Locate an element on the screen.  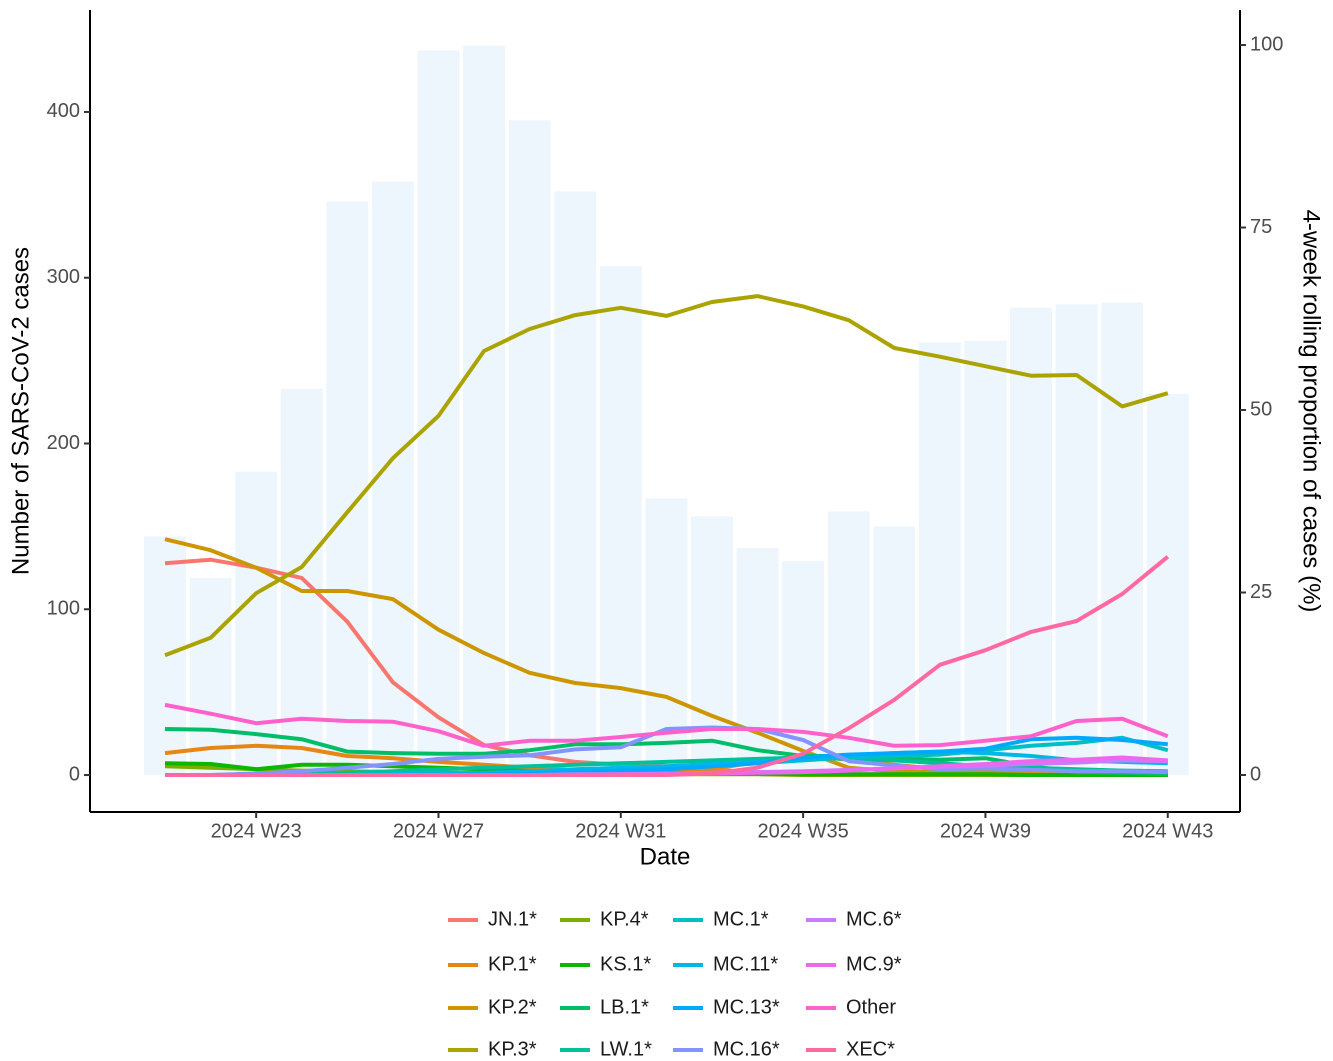
legend-label: XEC* is located at coordinates (870, 1049).